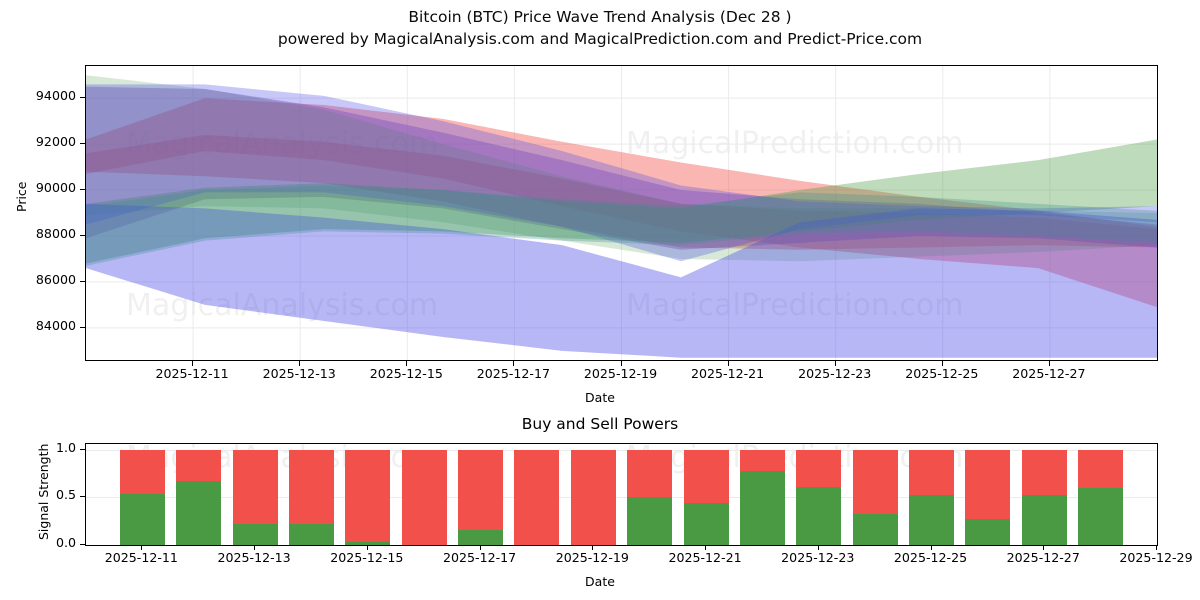 This screenshot has height=600, width=1200. I want to click on bar-x-tick-label: 2025-12-21, so click(705, 557).